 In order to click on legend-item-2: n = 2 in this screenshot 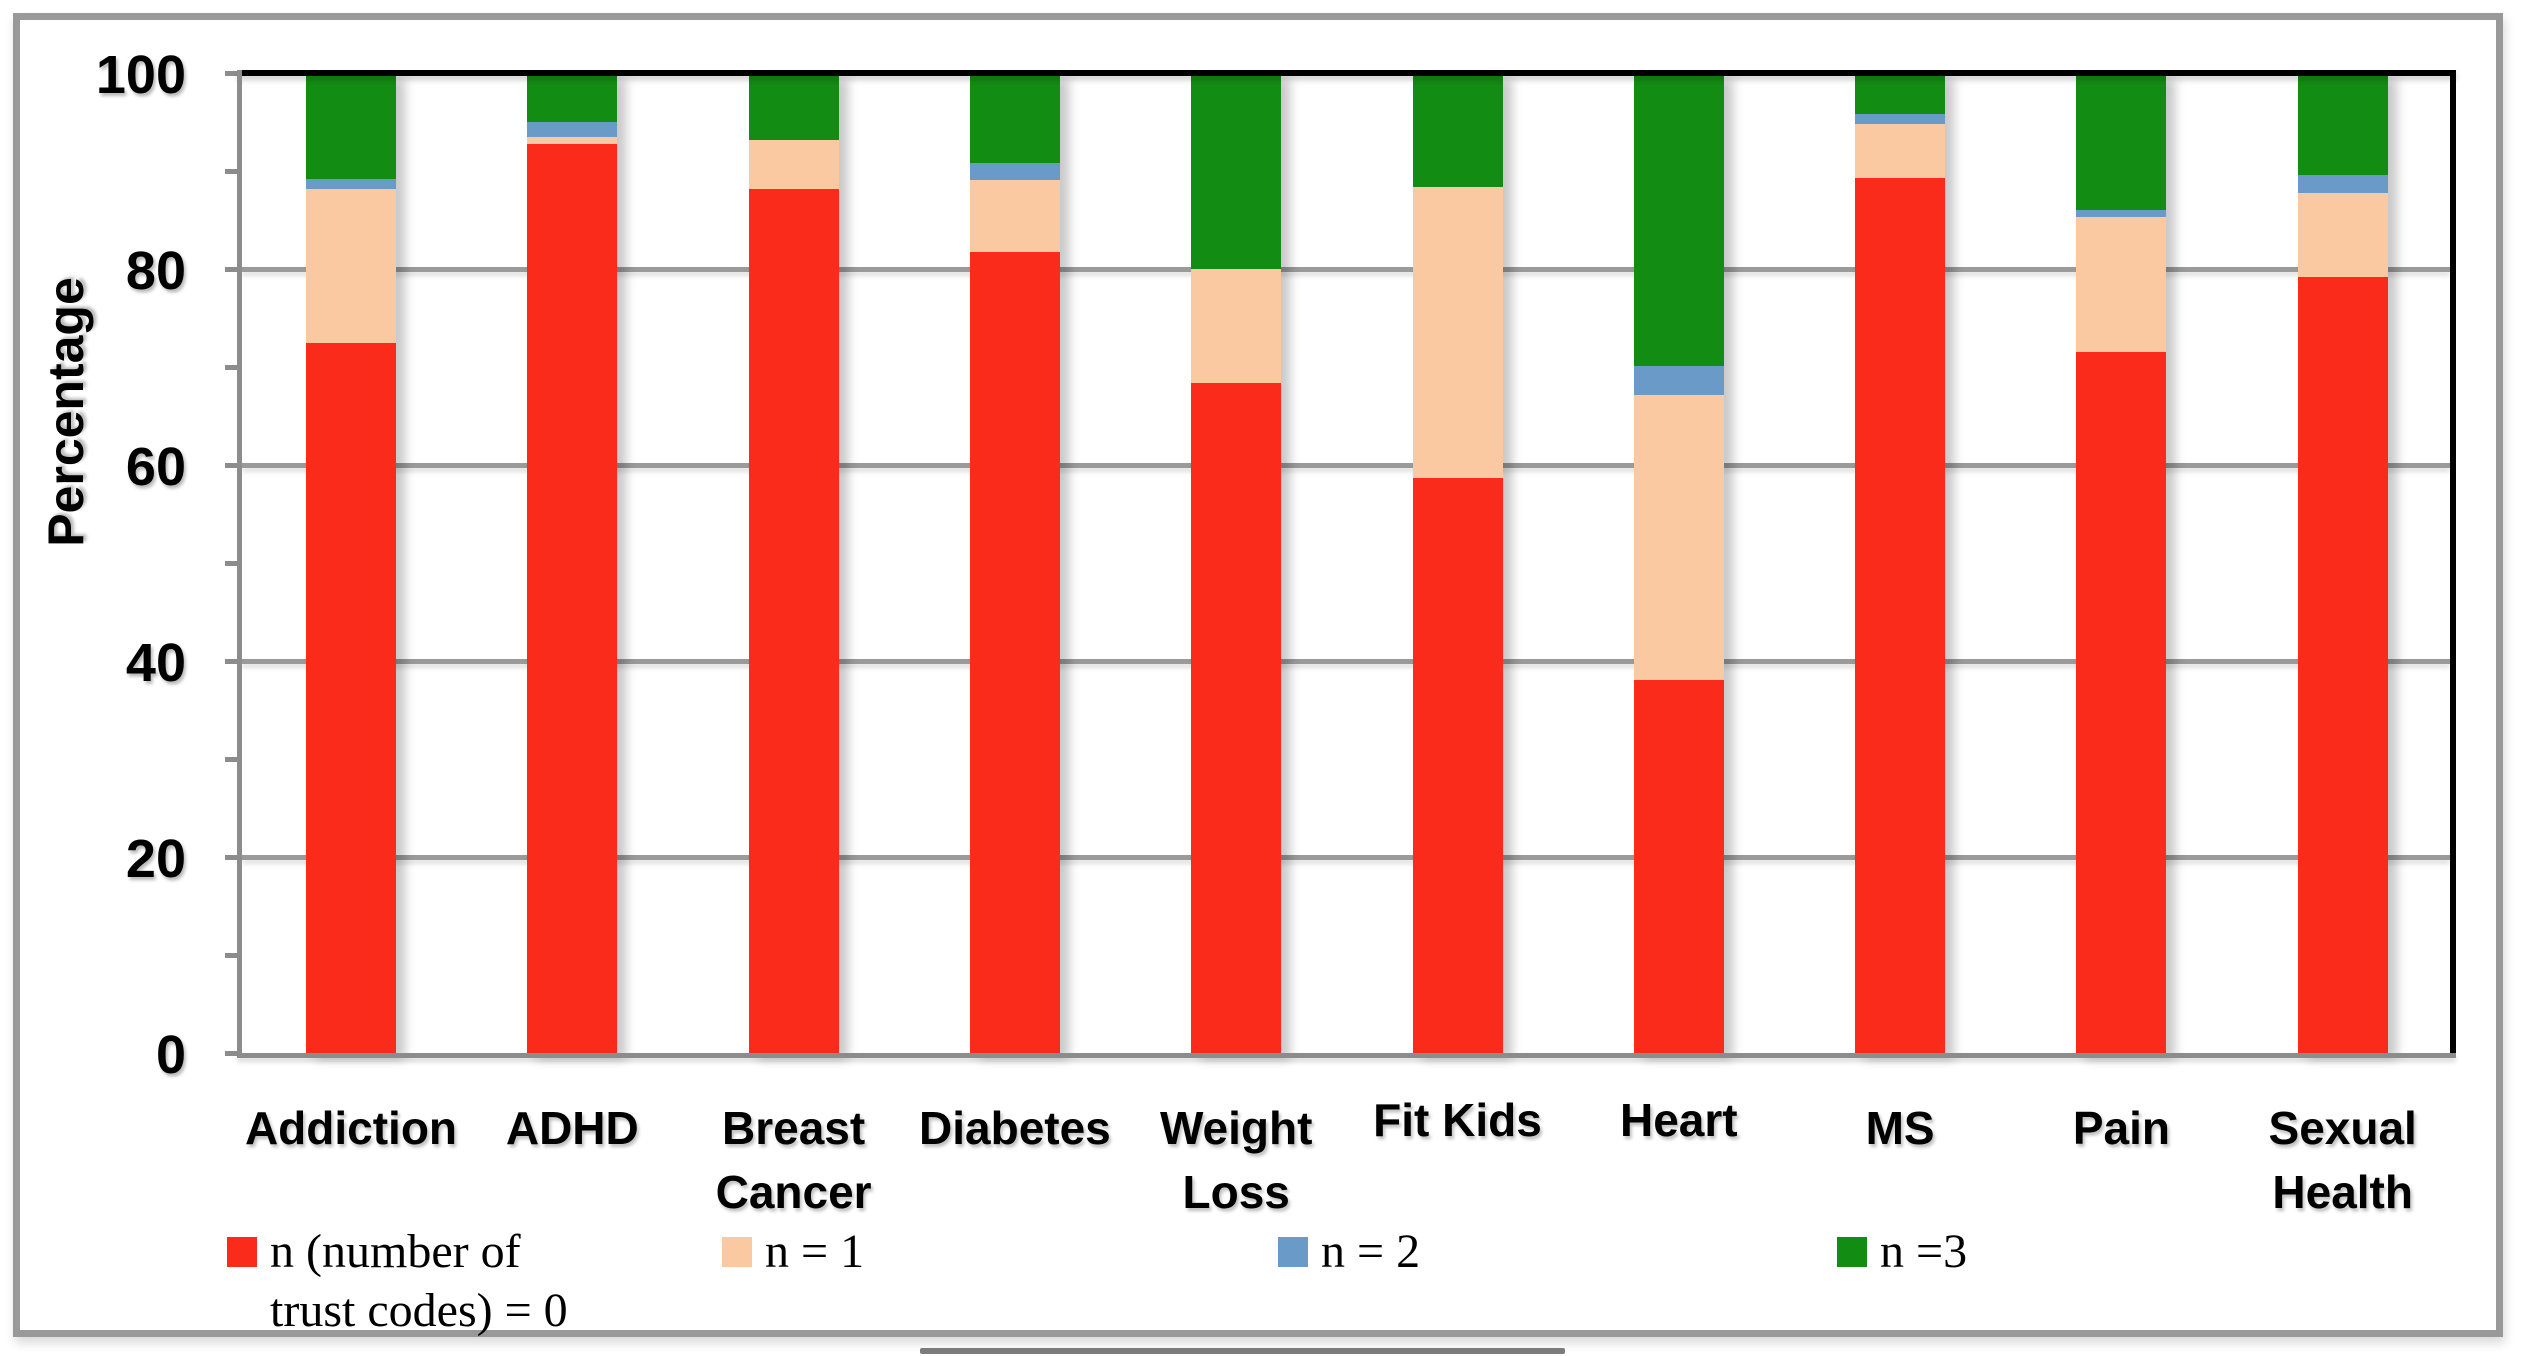, I will do `click(1349, 1251)`.